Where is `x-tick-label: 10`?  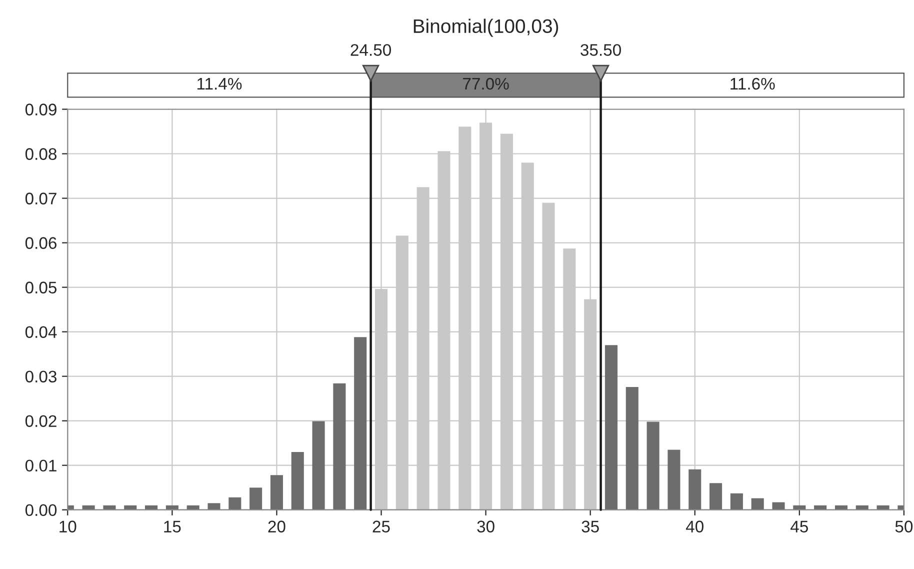
x-tick-label: 10 is located at coordinates (68, 526).